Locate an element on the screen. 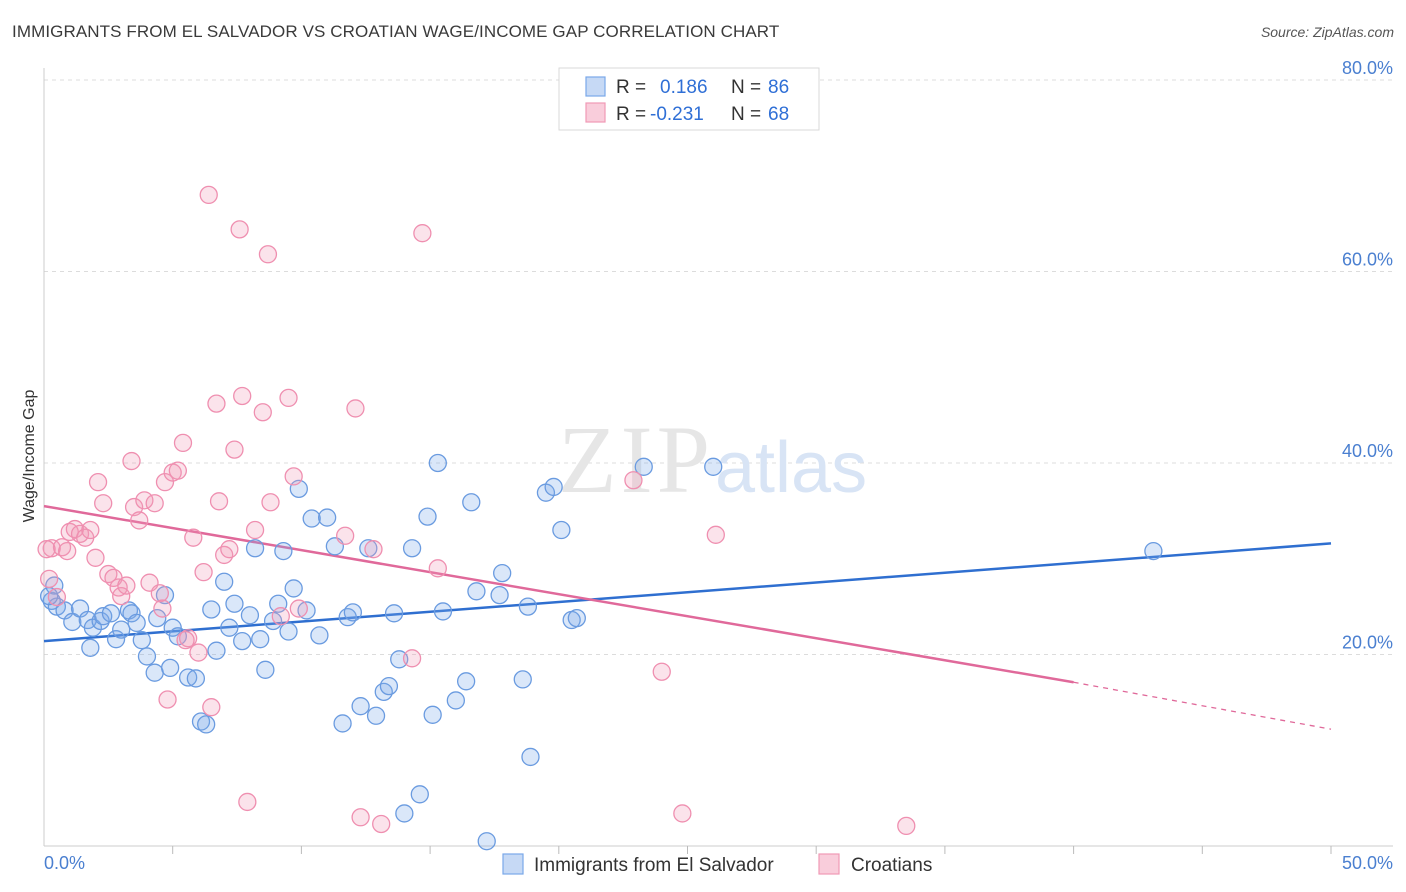 The image size is (1406, 892). legend-swatch-blue is located at coordinates (595, 86).